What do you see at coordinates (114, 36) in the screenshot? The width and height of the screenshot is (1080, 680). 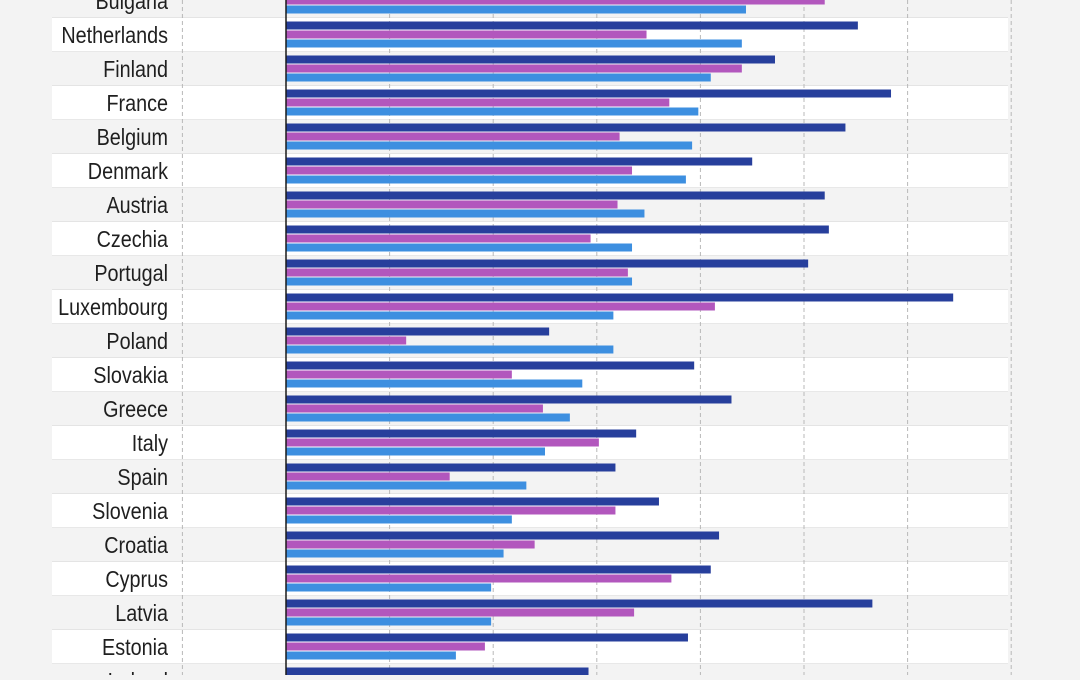 I see `category-label: Netherlands` at bounding box center [114, 36].